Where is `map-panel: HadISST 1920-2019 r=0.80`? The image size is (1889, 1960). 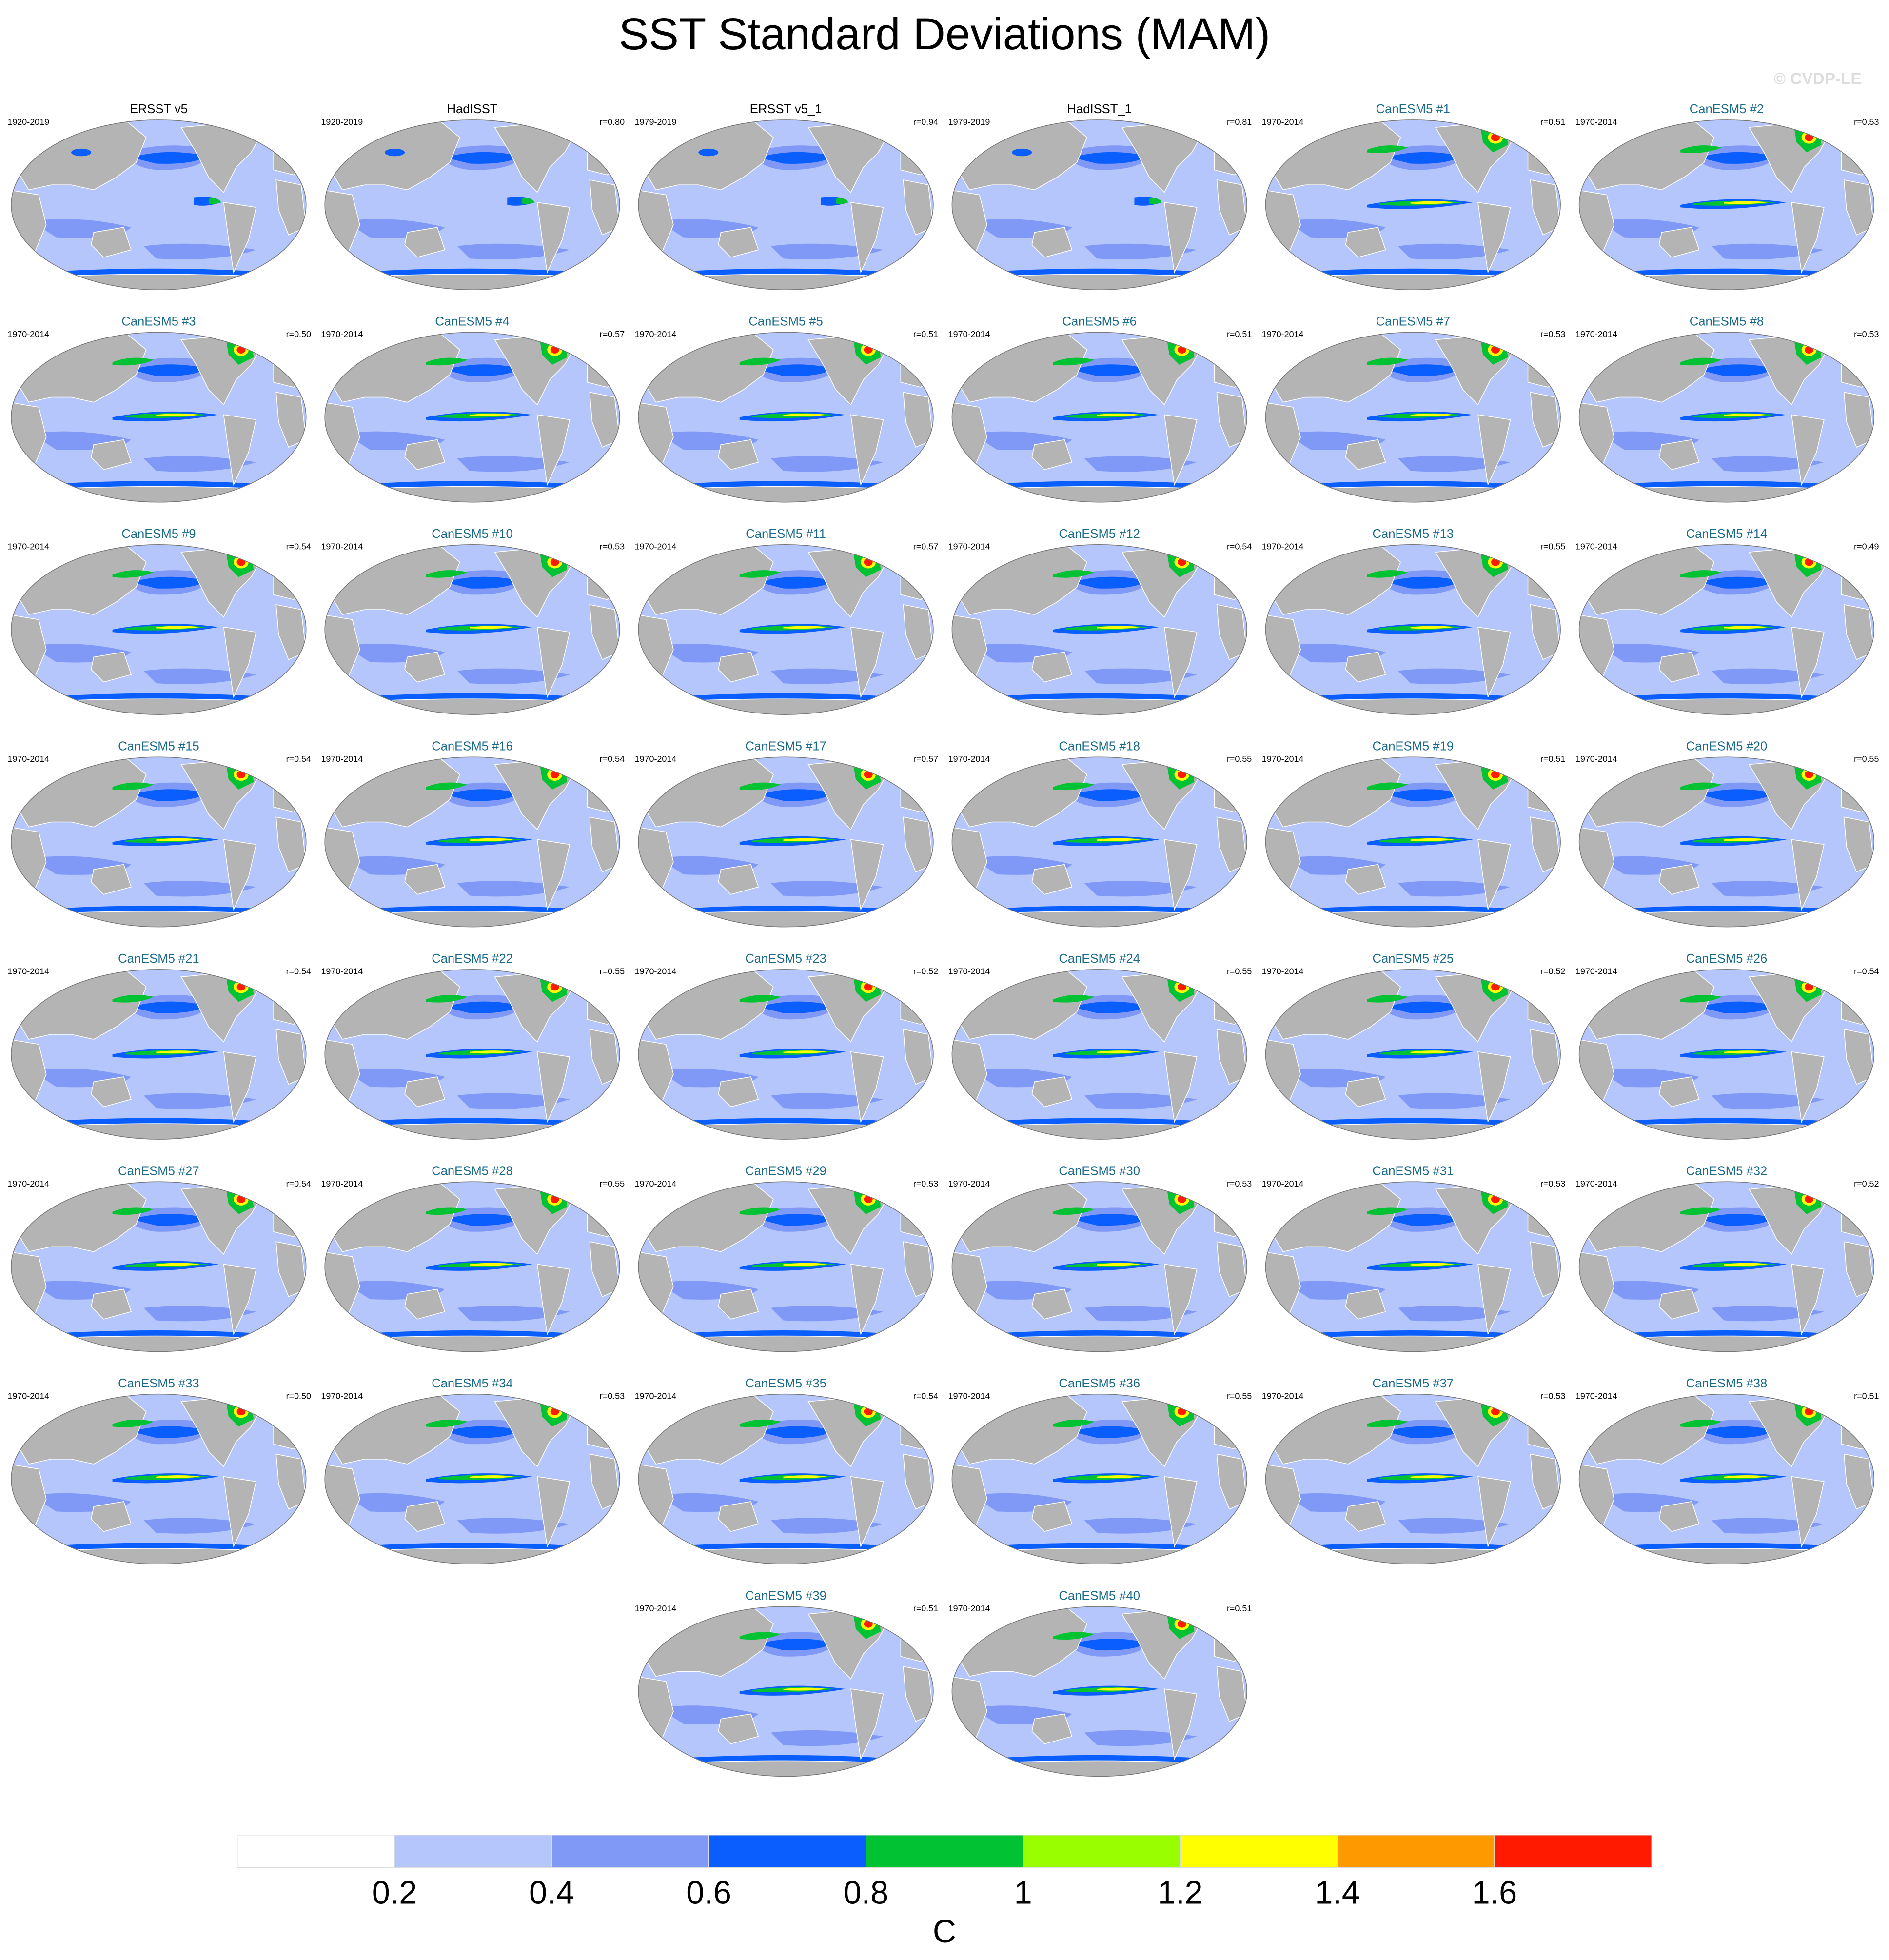 map-panel: HadISST 1920-2019 r=0.80 is located at coordinates (472, 199).